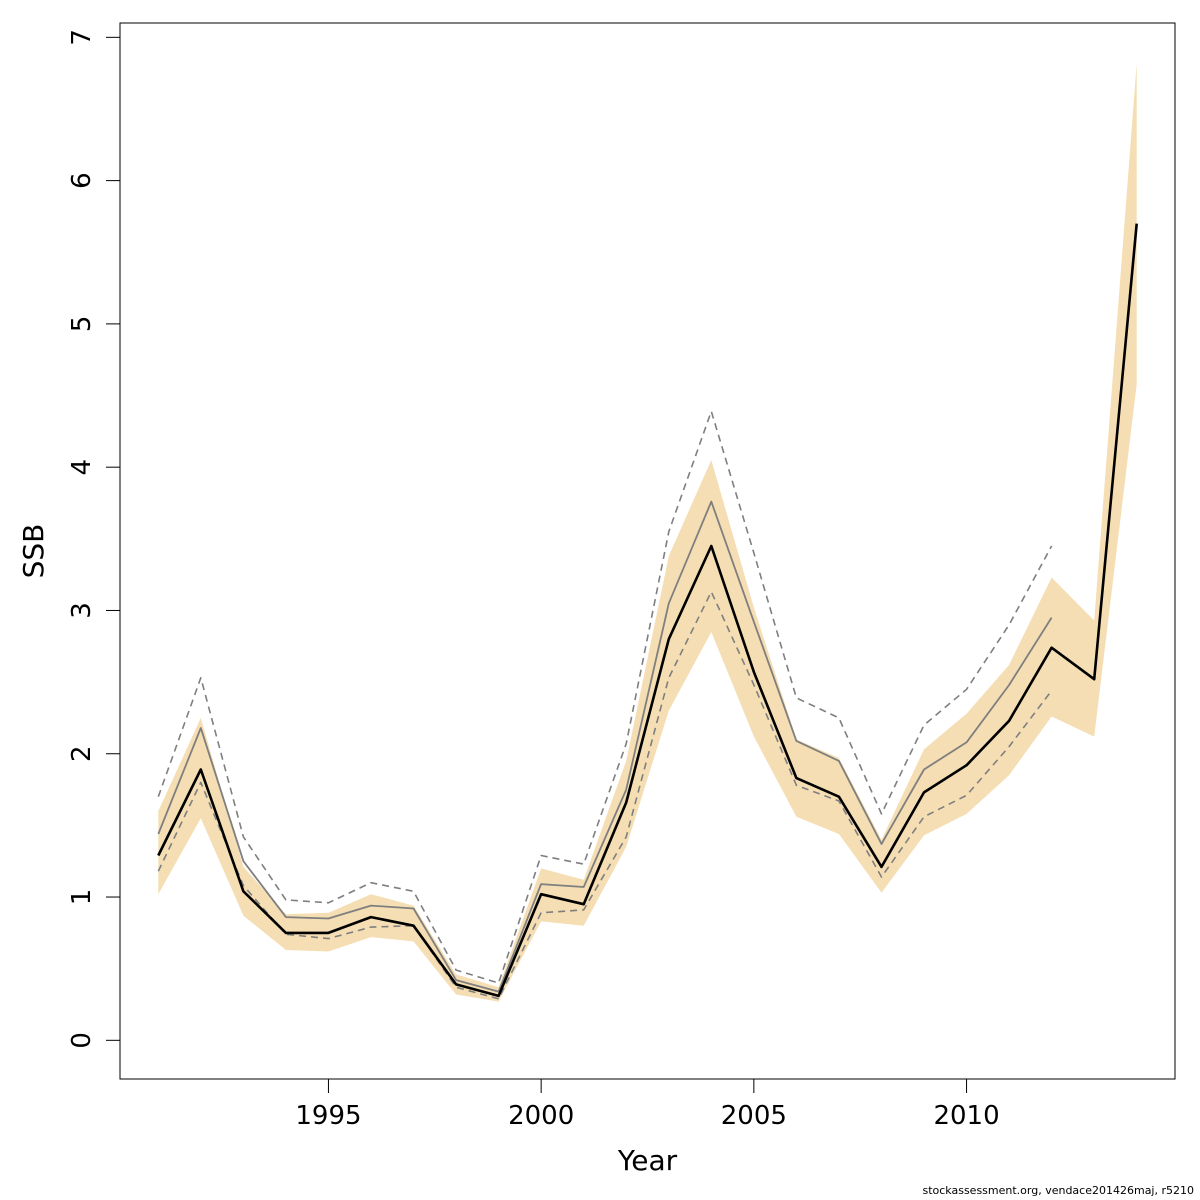 This screenshot has height=1200, width=1200. What do you see at coordinates (82, 324) in the screenshot?
I see `y-tick-label: 5` at bounding box center [82, 324].